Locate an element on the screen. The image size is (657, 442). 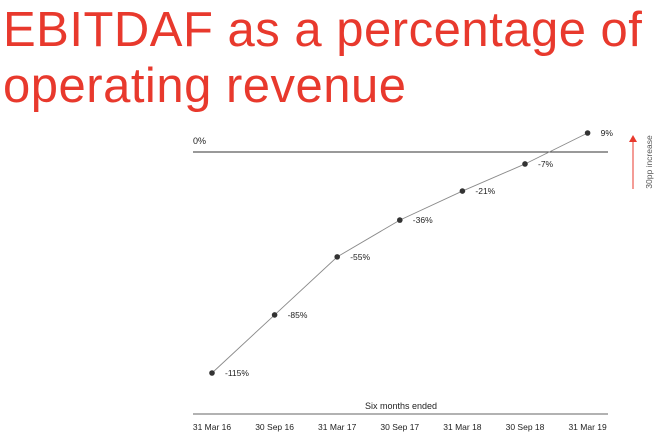
zero-label: 0% is located at coordinates (199, 141).